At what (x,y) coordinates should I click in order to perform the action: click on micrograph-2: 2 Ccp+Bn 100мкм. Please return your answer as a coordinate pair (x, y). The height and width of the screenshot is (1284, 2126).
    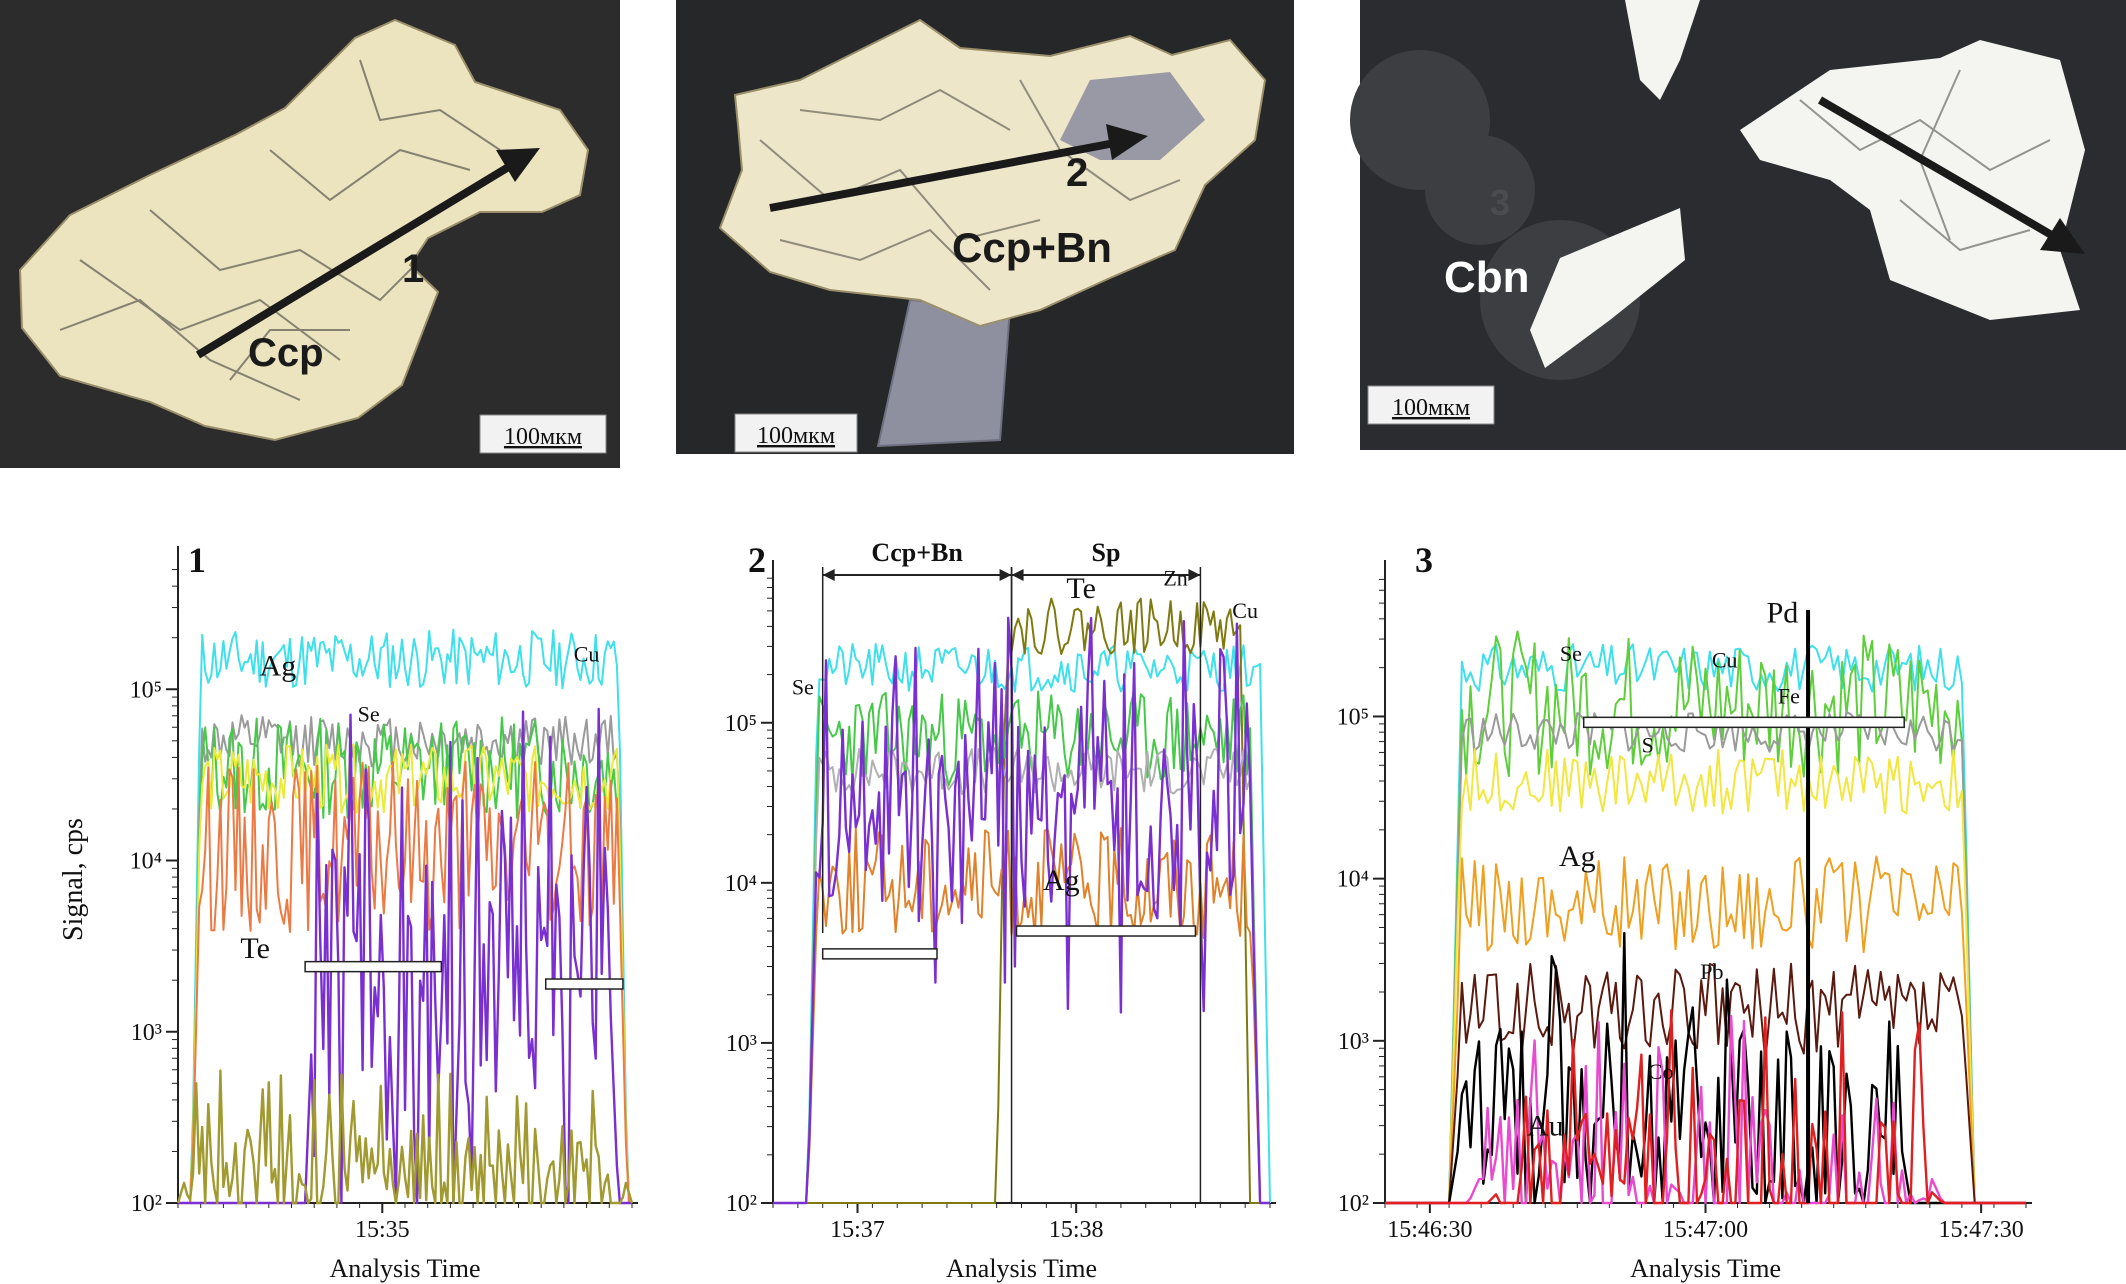
    Looking at the image, I should click on (985, 227).